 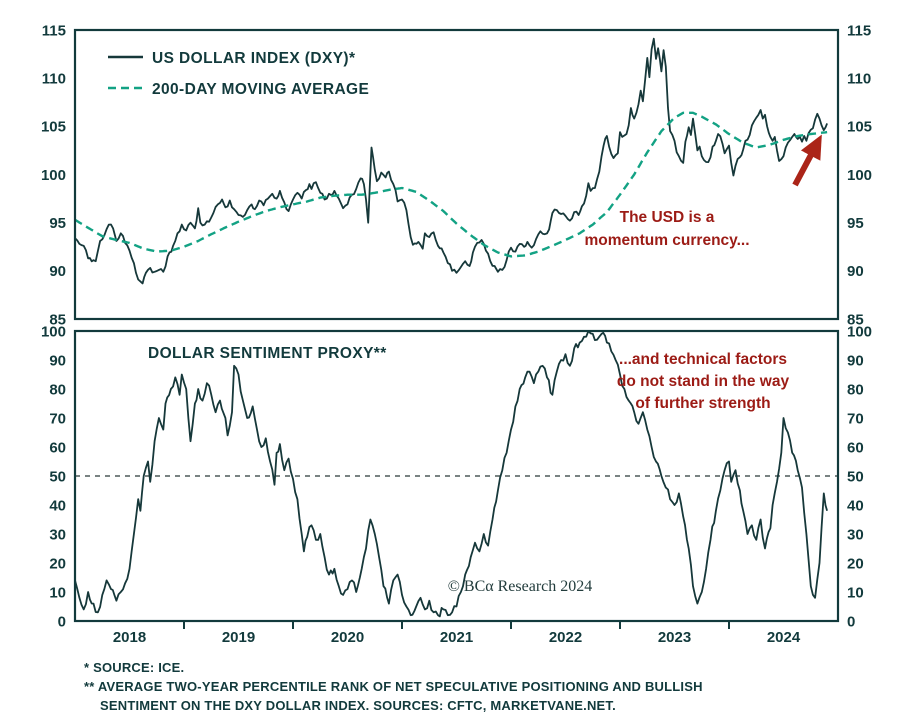 What do you see at coordinates (674, 637) in the screenshot?
I see `x-axis-label-2023: 2023` at bounding box center [674, 637].